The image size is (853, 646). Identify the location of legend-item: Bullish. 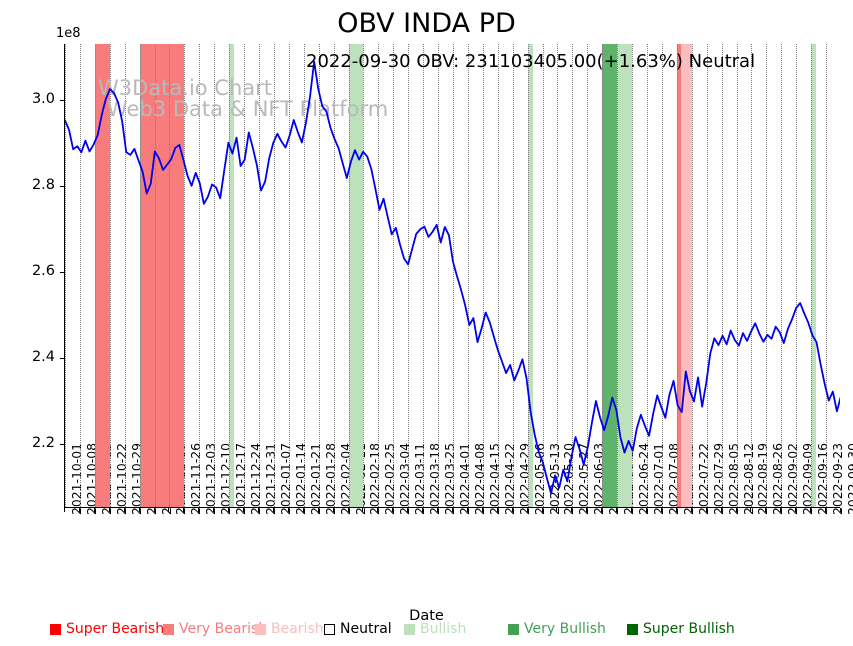
(435, 629).